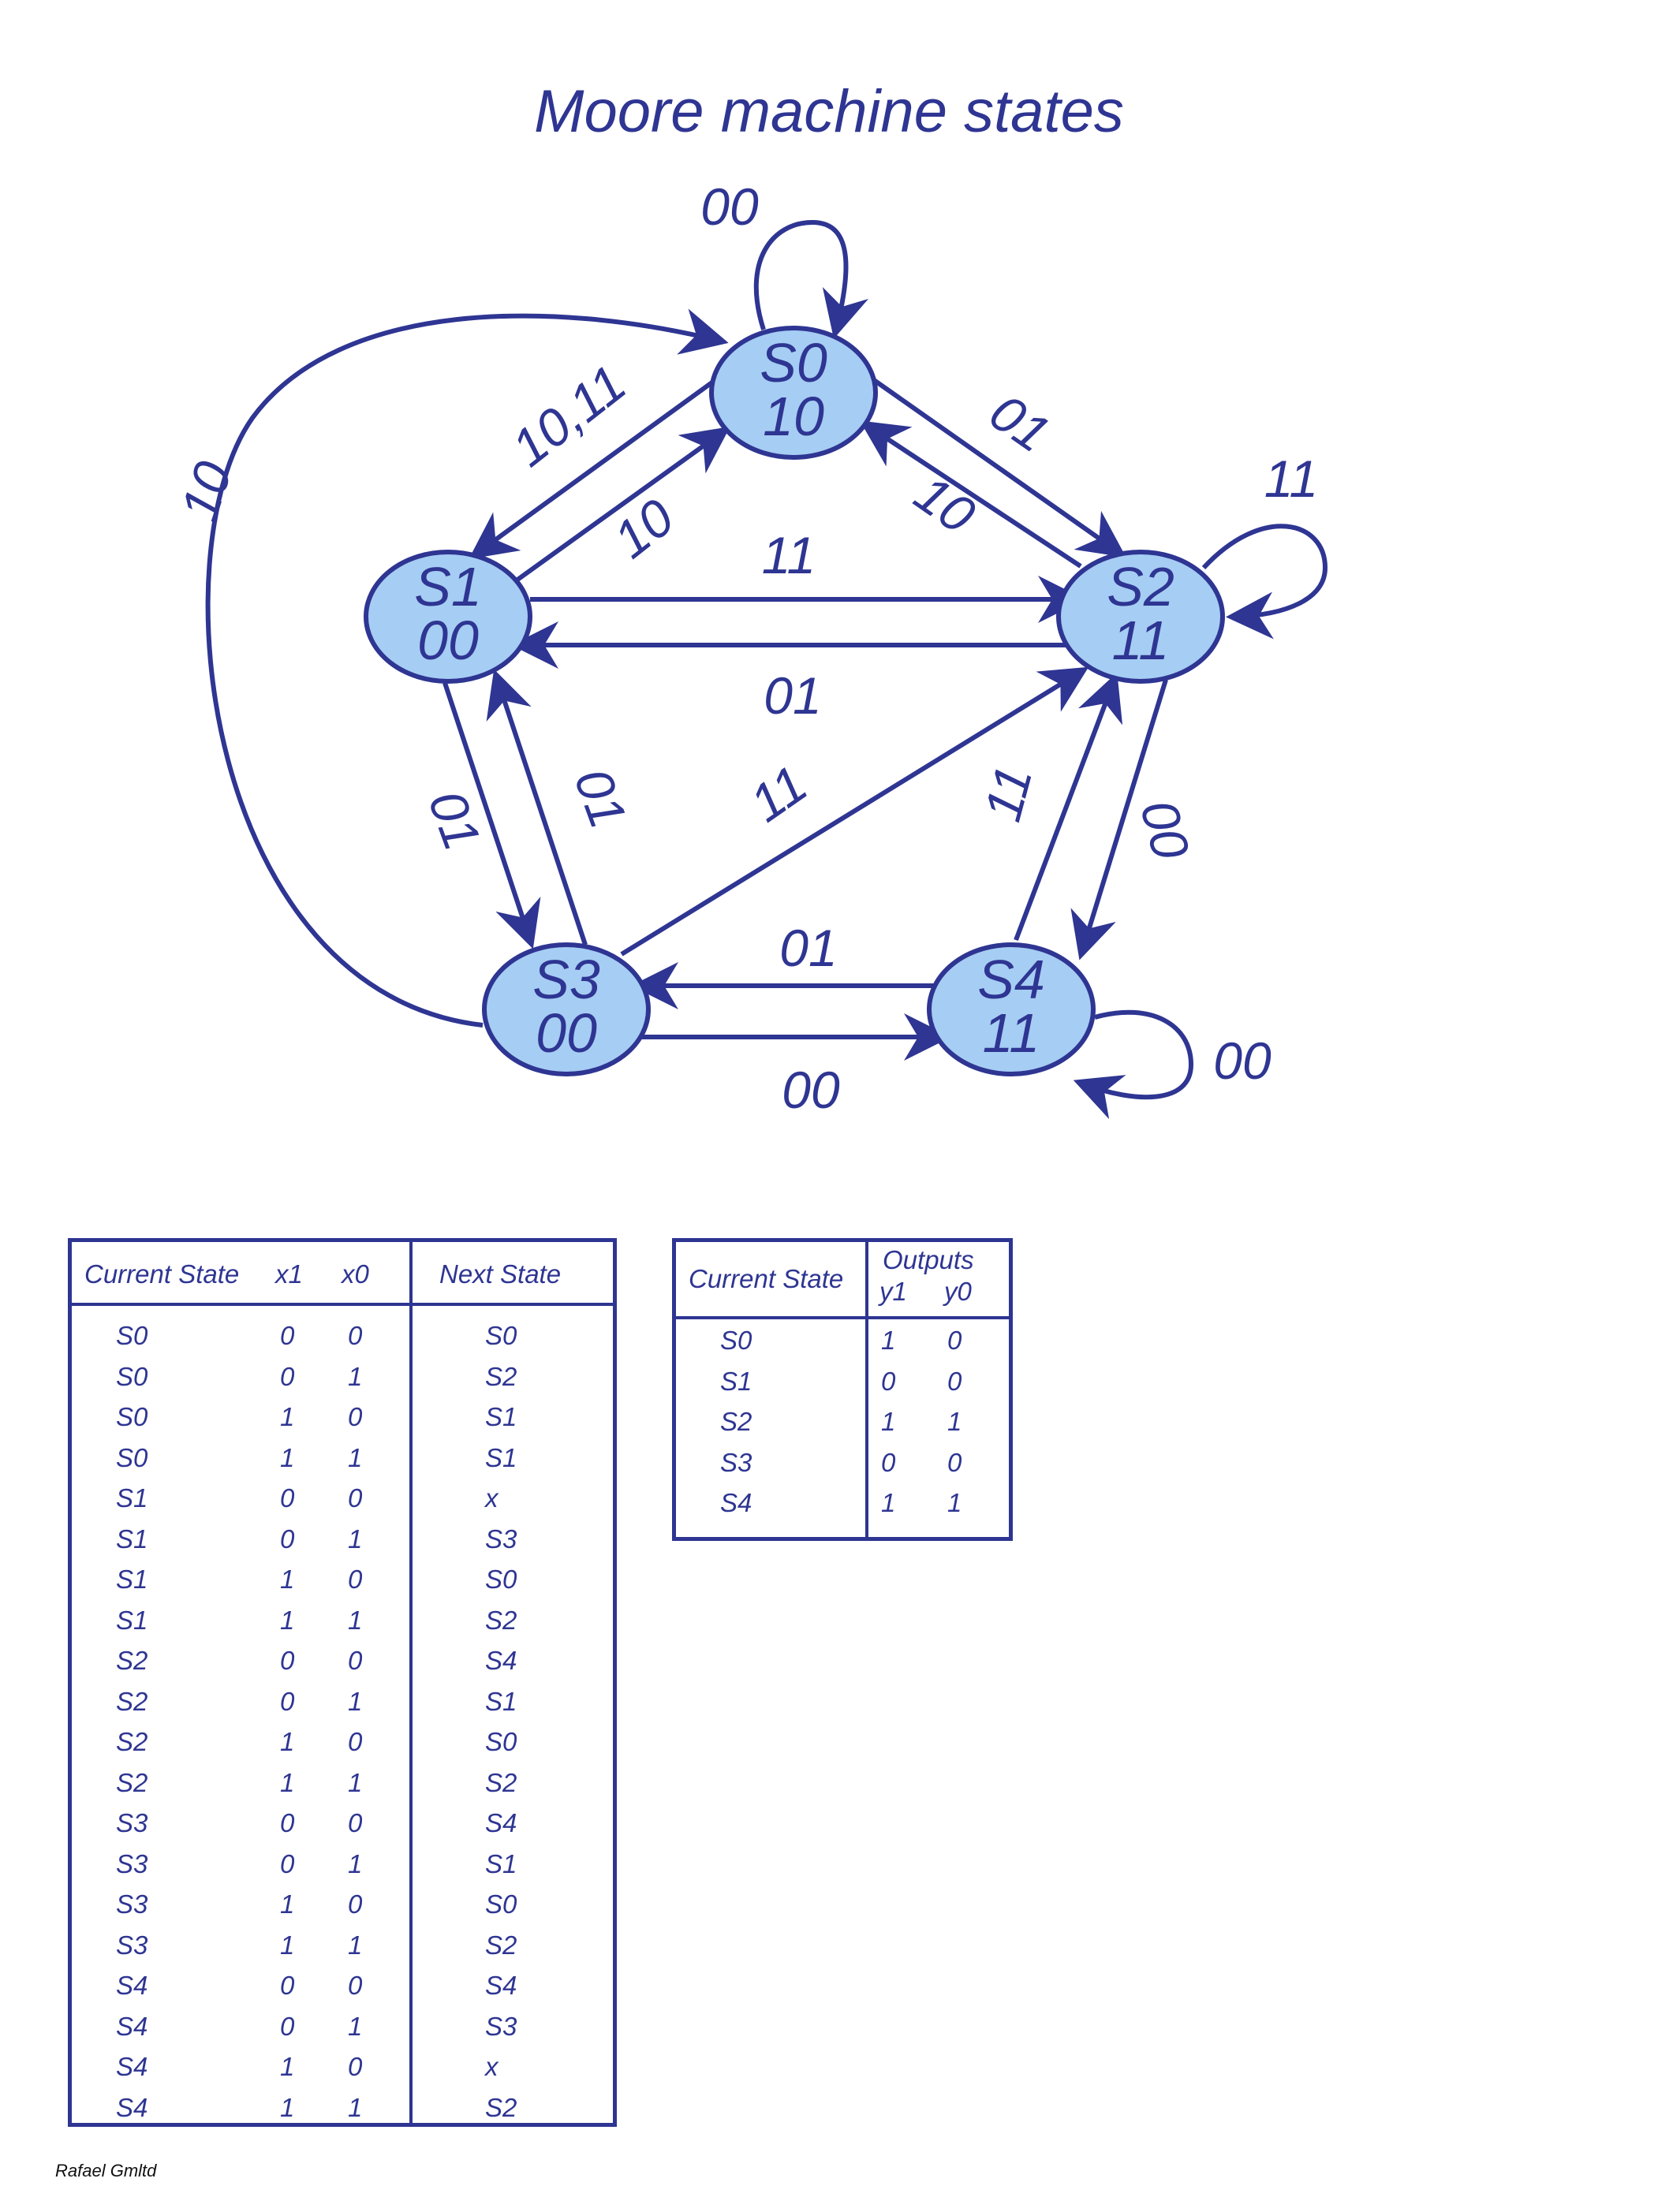 This screenshot has width=1658, height=2212. Describe the element at coordinates (1068, 807) in the screenshot. I see `edge-s4-to-s2` at that location.